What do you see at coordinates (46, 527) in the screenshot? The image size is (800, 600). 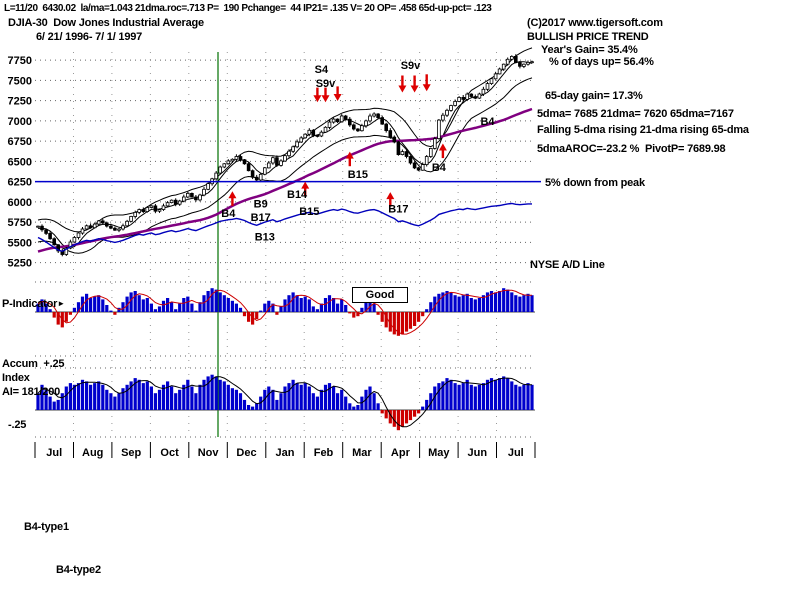 I see `footer-note-1: B4-type1` at bounding box center [46, 527].